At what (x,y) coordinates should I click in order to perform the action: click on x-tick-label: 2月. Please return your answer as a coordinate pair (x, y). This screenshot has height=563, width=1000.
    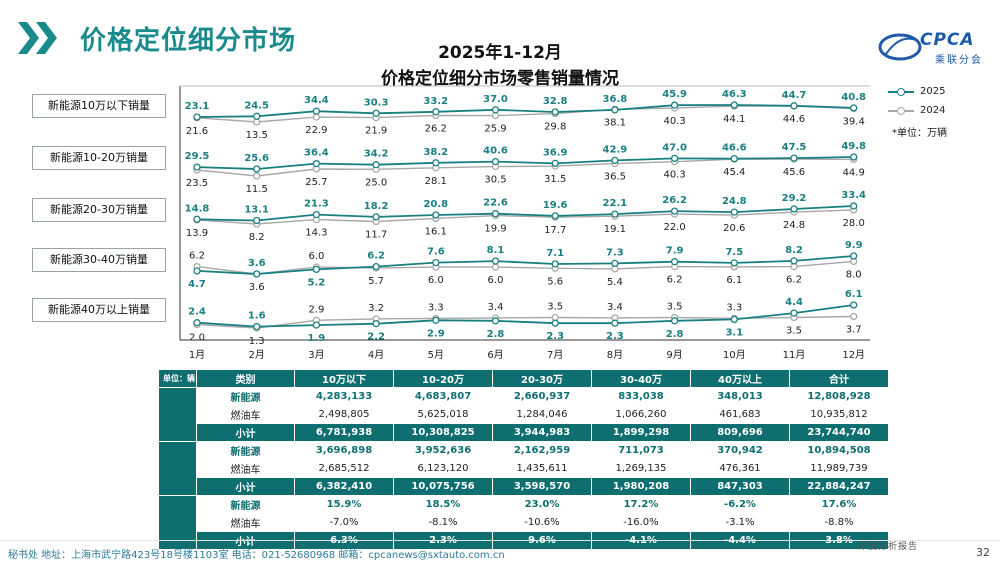
    Looking at the image, I should click on (257, 355).